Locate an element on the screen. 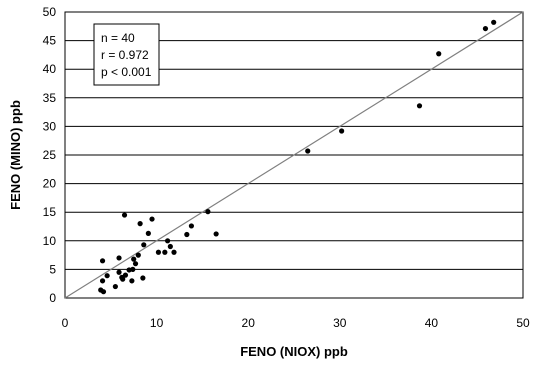 Image resolution: width=539 pixels, height=366 pixels. y-tick-label-0: 0 is located at coordinates (52, 298).